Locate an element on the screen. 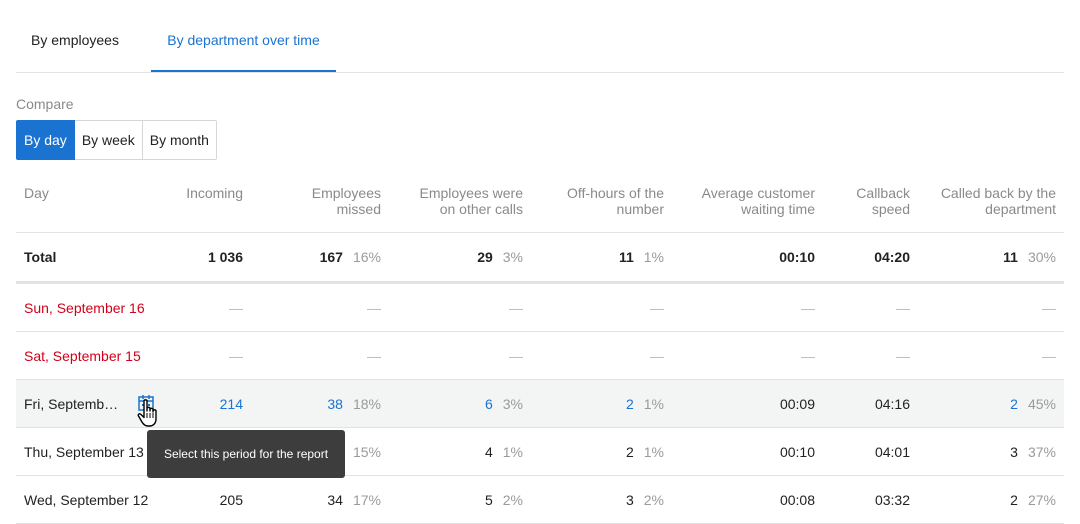 This screenshot has width=1080, height=524. row-off-hours-value: 3 is located at coordinates (629, 499).